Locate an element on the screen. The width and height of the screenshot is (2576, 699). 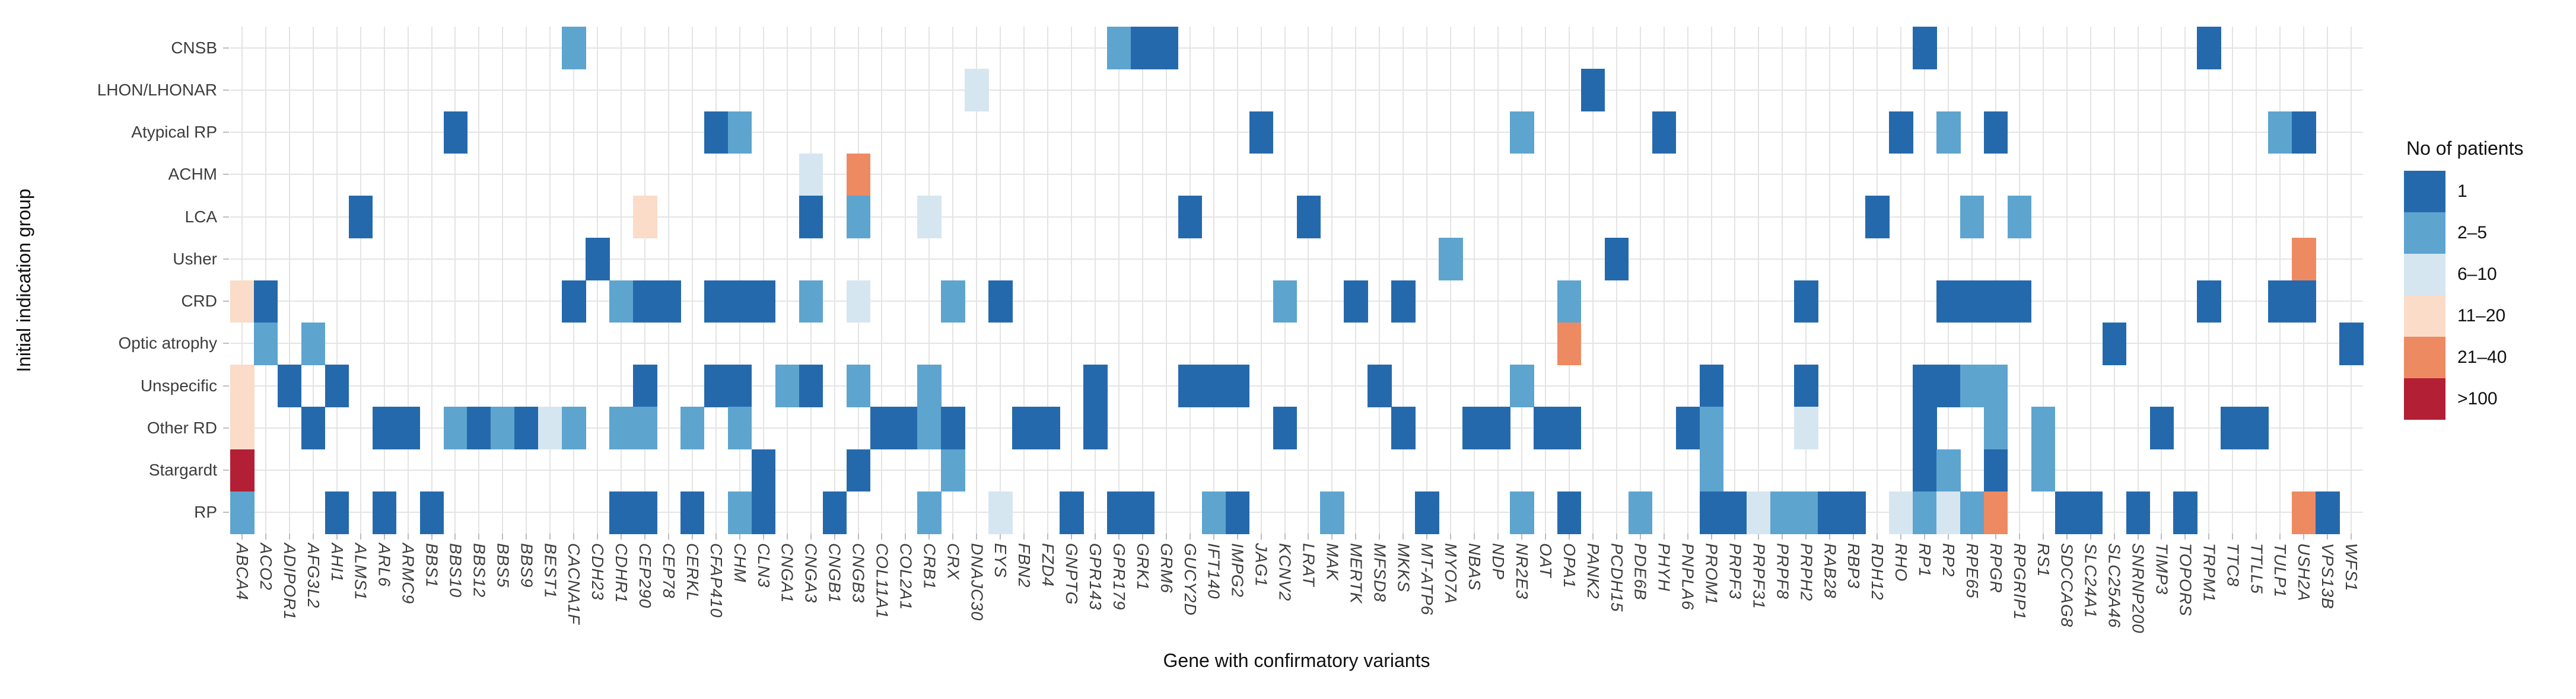
gene-label: SLC25A46 is located at coordinates (2114, 586).